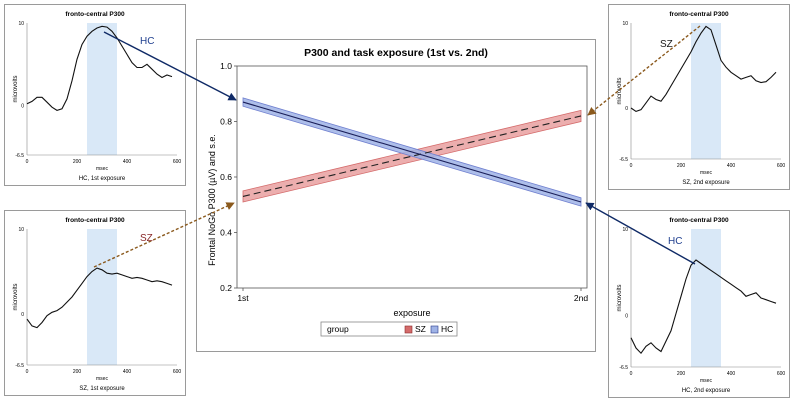  I want to click on y-tick-label: 0.2, so click(226, 288).